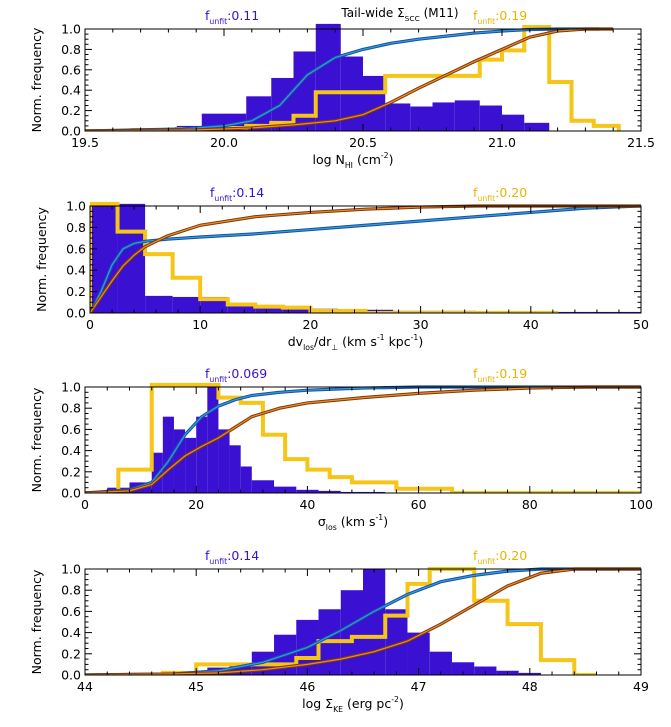 This screenshot has height=727, width=671. What do you see at coordinates (502, 142) in the screenshot?
I see `x-tick-label: 21.0` at bounding box center [502, 142].